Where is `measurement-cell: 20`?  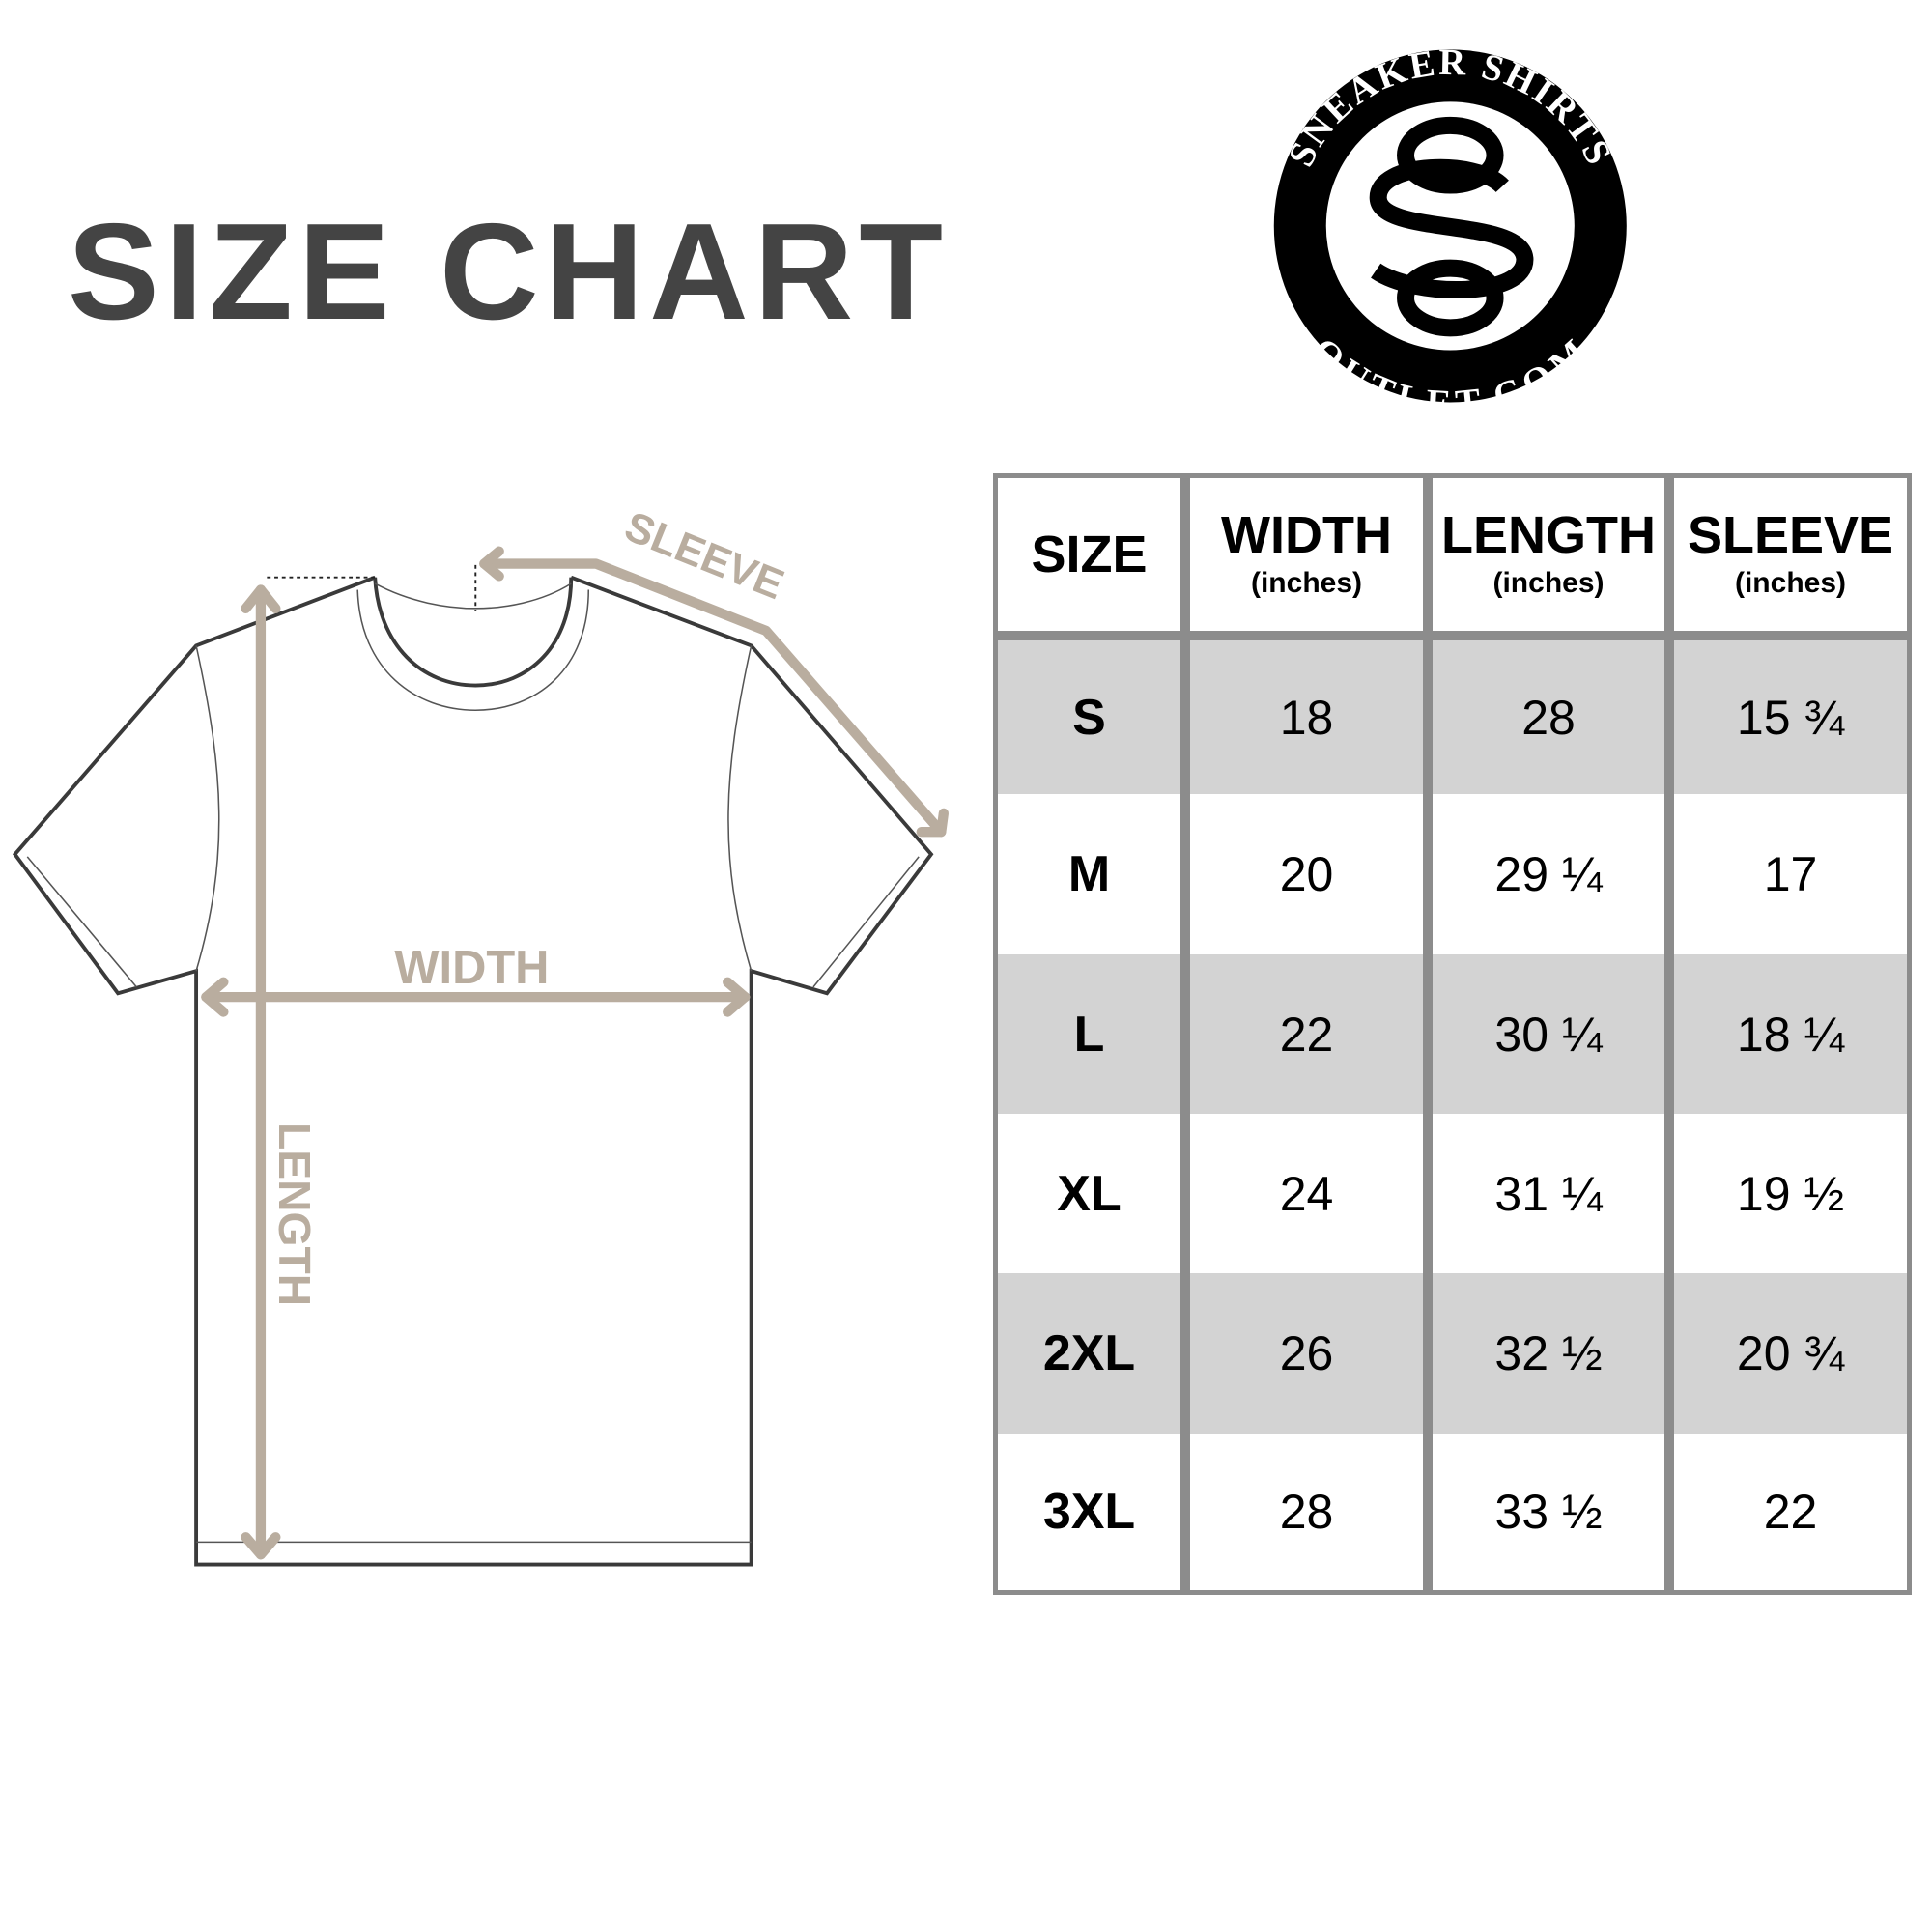
measurement-cell: 20 is located at coordinates (1306, 874).